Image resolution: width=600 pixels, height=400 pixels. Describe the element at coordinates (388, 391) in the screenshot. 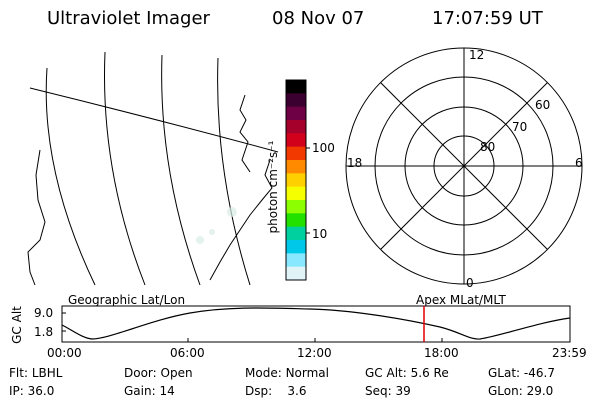

I see `info-seq: Seq: 39` at that location.